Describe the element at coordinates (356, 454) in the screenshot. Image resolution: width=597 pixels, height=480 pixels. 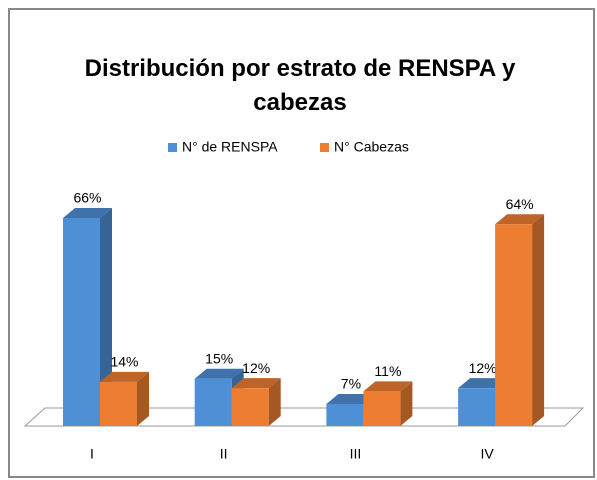
I see `x-tick-label: III` at that location.